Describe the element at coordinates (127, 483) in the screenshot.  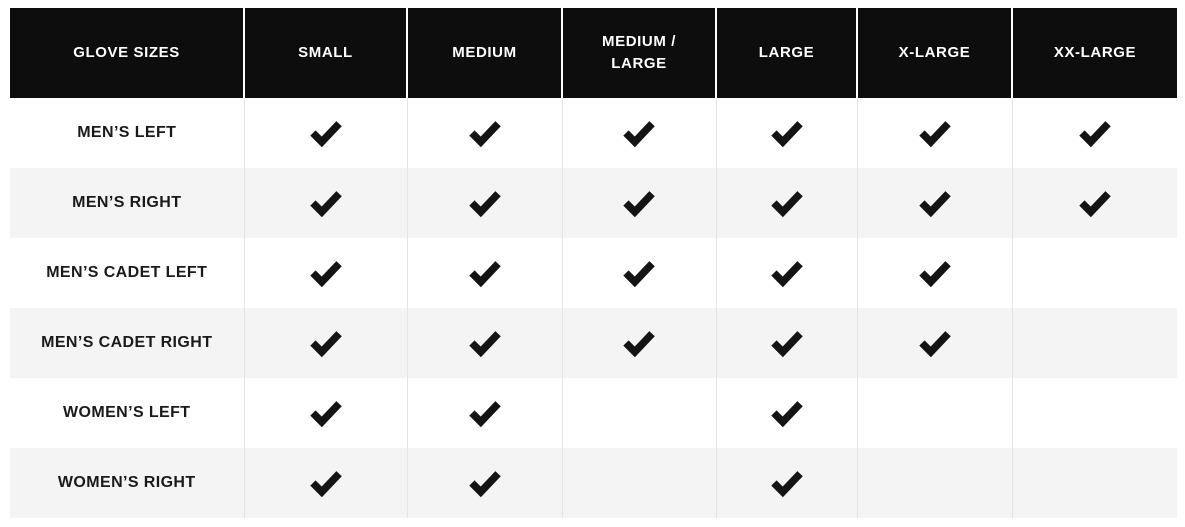
I see `row-label: WOMEN’S RIGHT` at that location.